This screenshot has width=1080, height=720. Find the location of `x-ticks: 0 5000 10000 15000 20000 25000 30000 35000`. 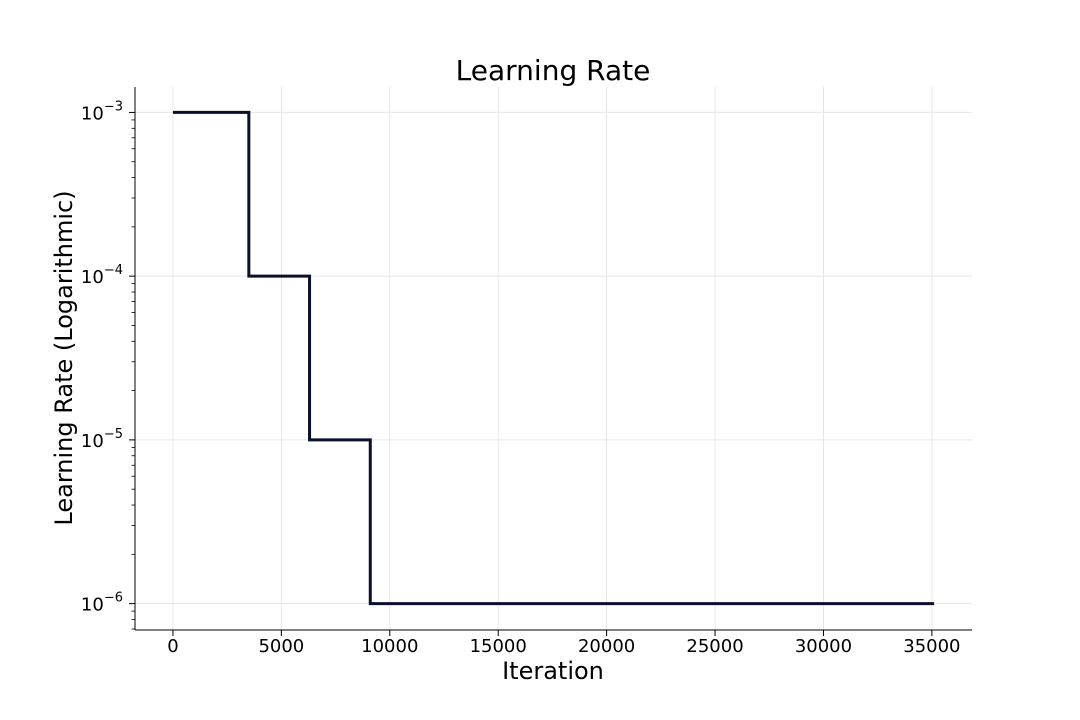

x-ticks: 0 5000 10000 15000 20000 25000 30000 35000 is located at coordinates (564, 643).